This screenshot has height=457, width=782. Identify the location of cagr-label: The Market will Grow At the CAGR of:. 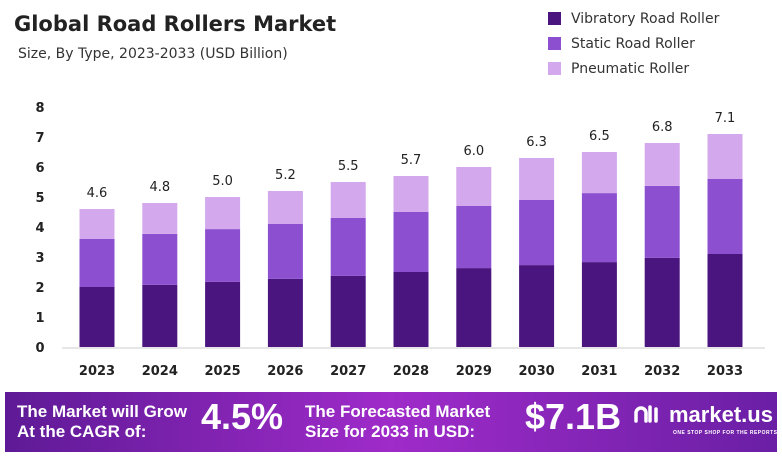
(102, 421).